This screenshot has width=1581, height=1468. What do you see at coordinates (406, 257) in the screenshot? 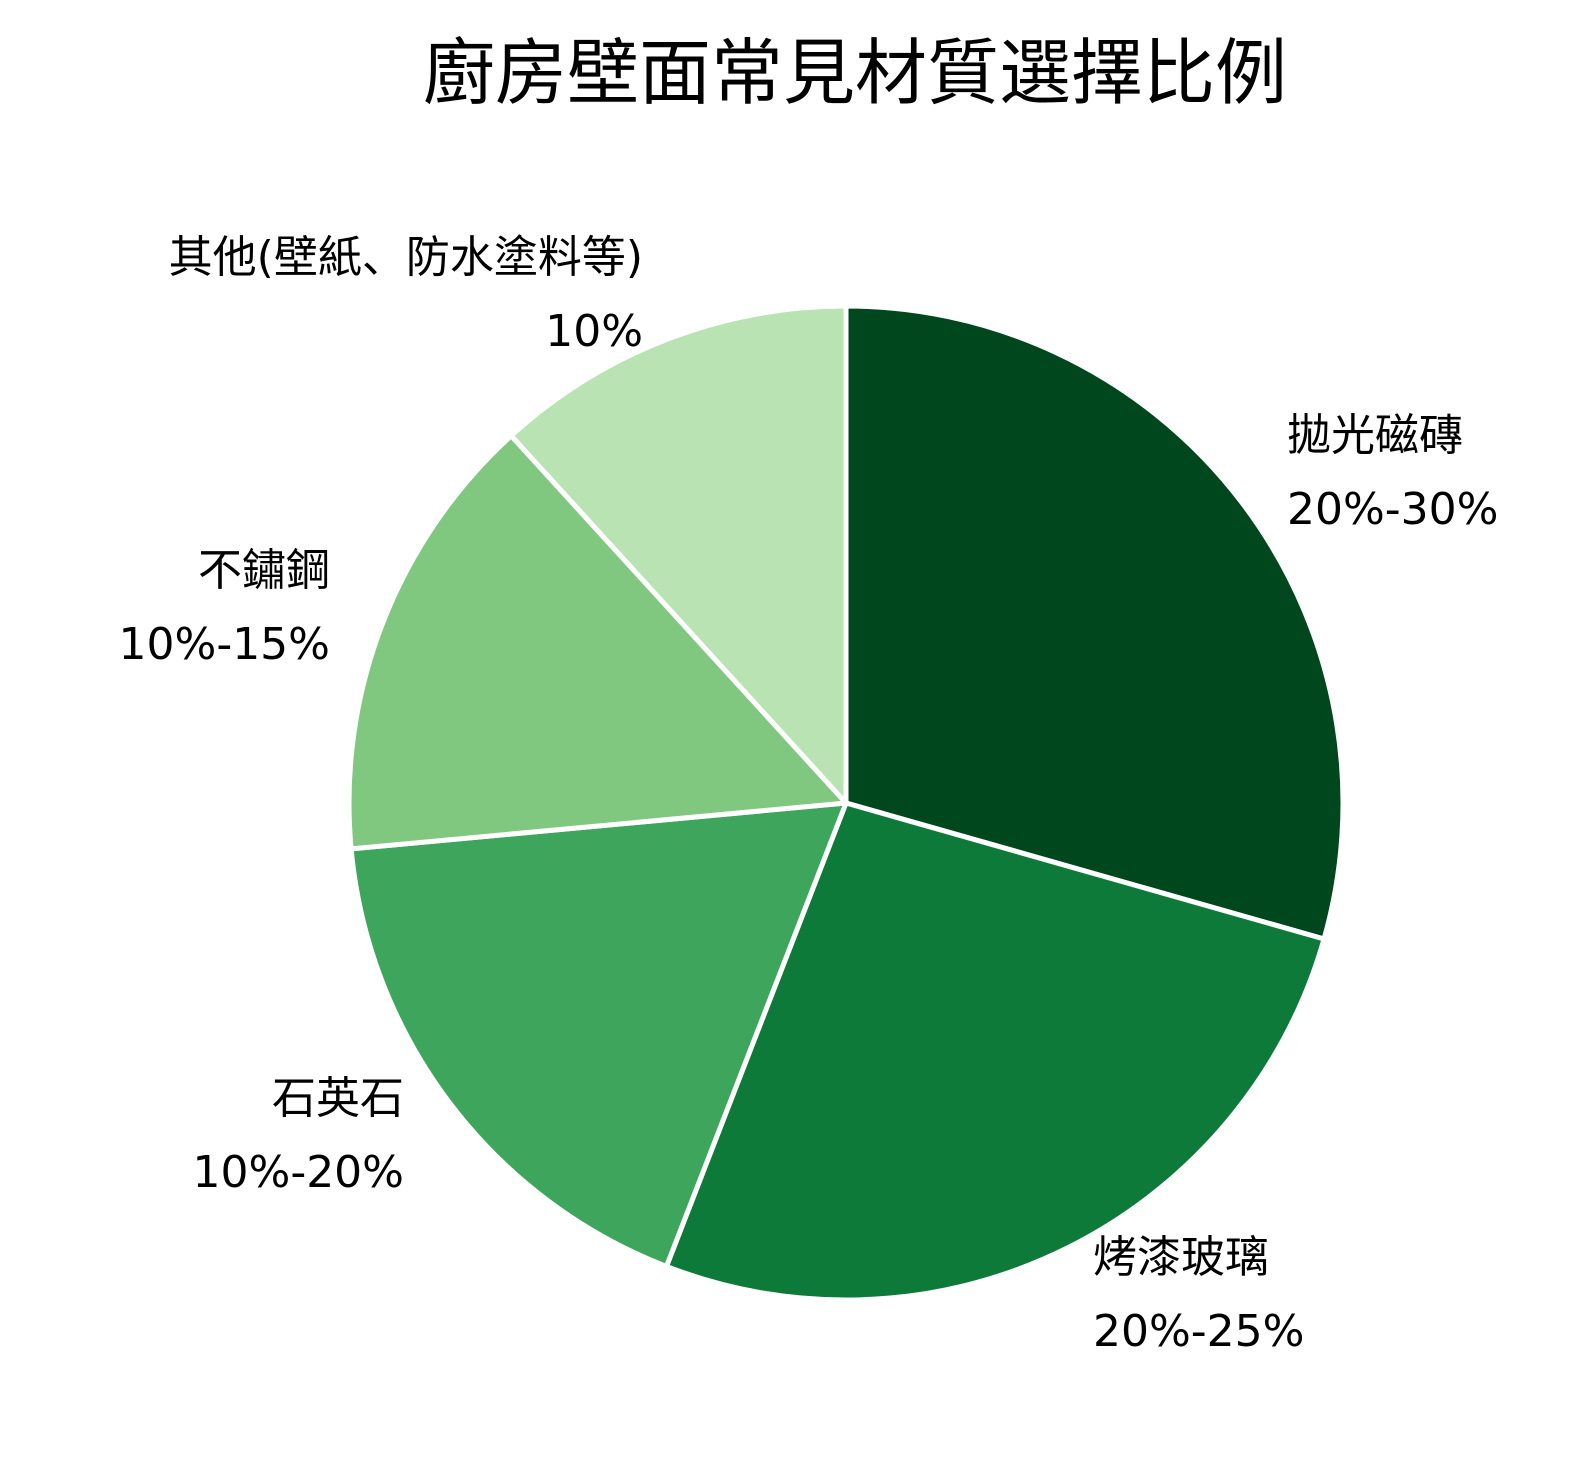
I see `slice-label-5: 其他(壁紙、防水塗料等)` at bounding box center [406, 257].